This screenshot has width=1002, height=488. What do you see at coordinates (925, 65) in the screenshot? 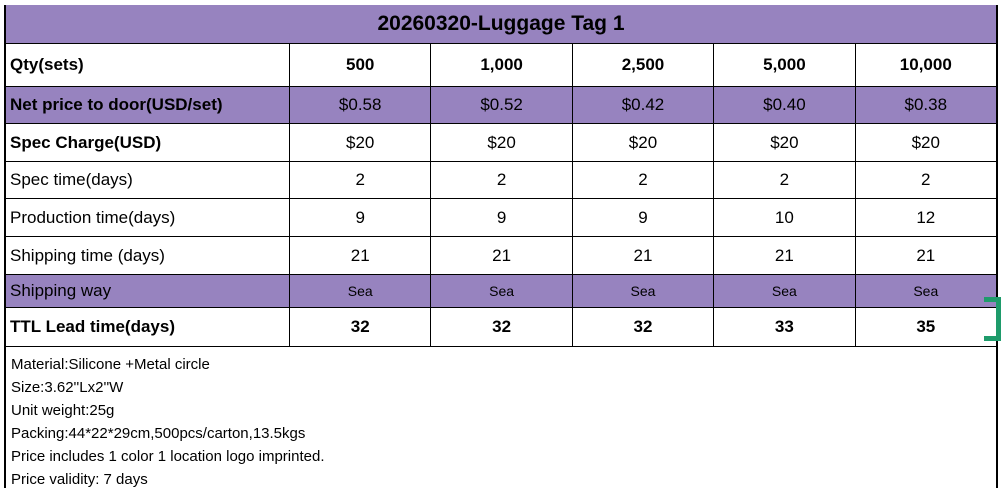
I see `cell-qty-10000: 10,000` at bounding box center [925, 65].